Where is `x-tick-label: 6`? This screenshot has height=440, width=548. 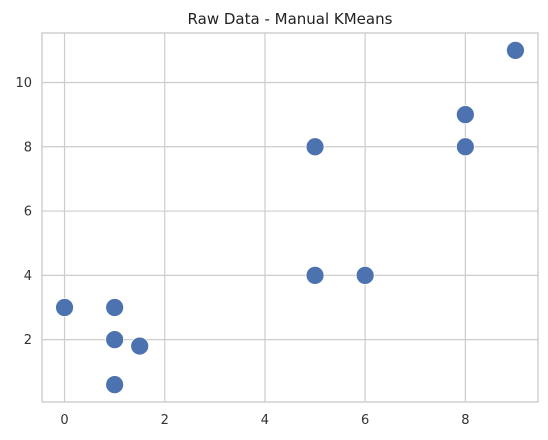
x-tick-label: 6 is located at coordinates (365, 420).